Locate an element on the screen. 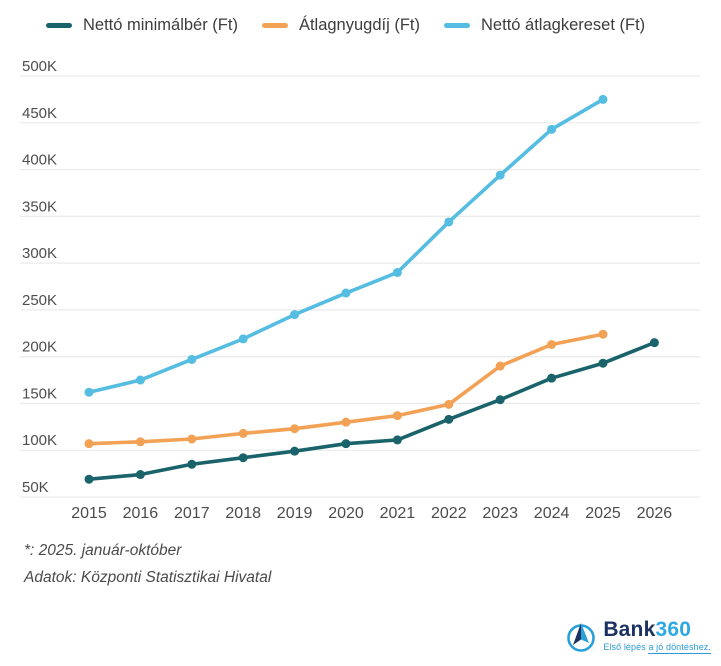 This screenshot has width=721, height=666. y-axis-tick-label: 50K is located at coordinates (35, 487).